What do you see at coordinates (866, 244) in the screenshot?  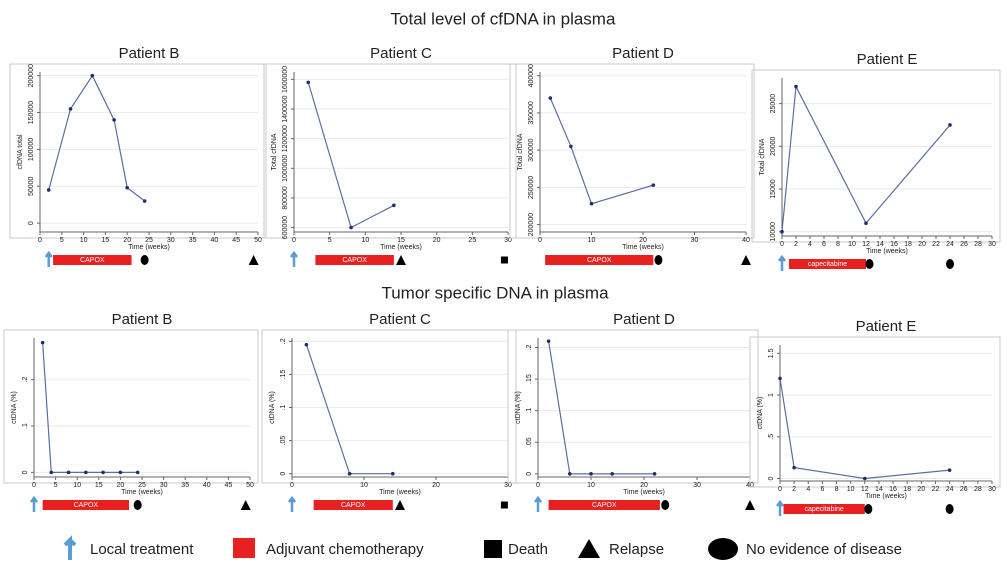 I see `x-tick-label: 12` at bounding box center [866, 244].